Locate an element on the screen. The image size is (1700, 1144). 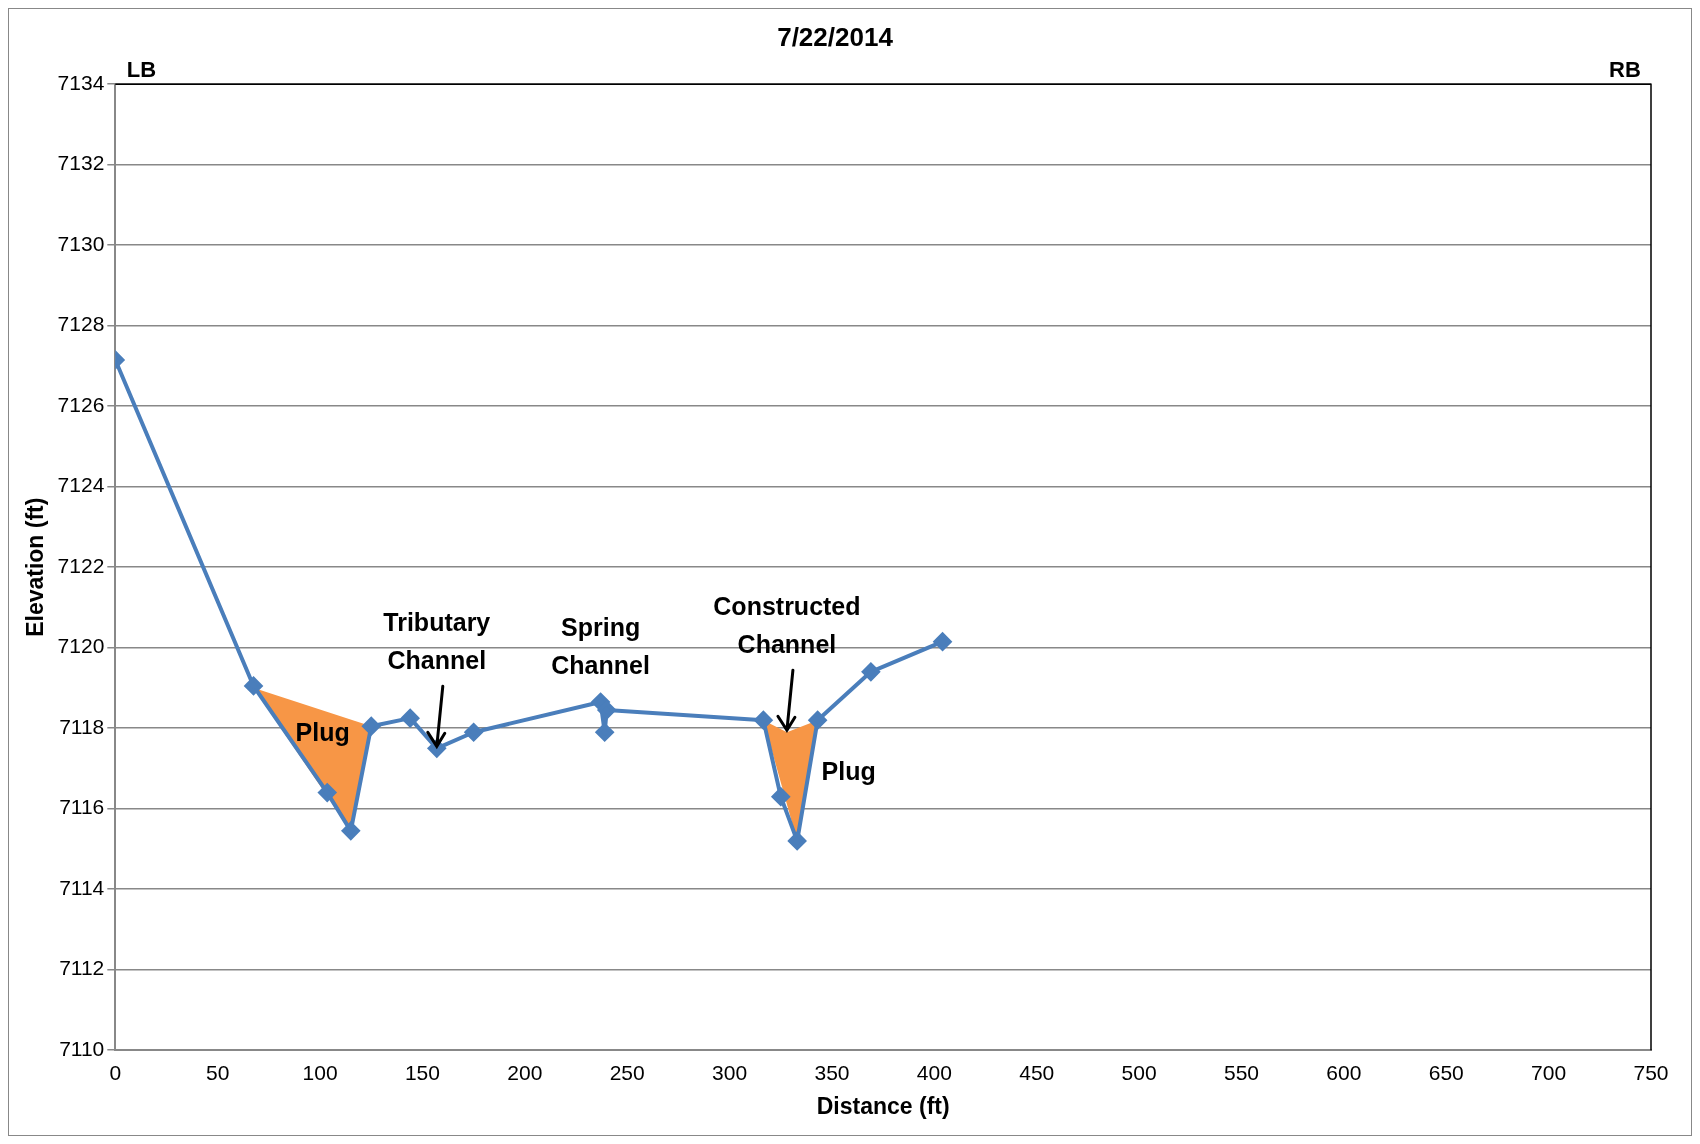
y-tick-label: 7128 is located at coordinates (81, 324).